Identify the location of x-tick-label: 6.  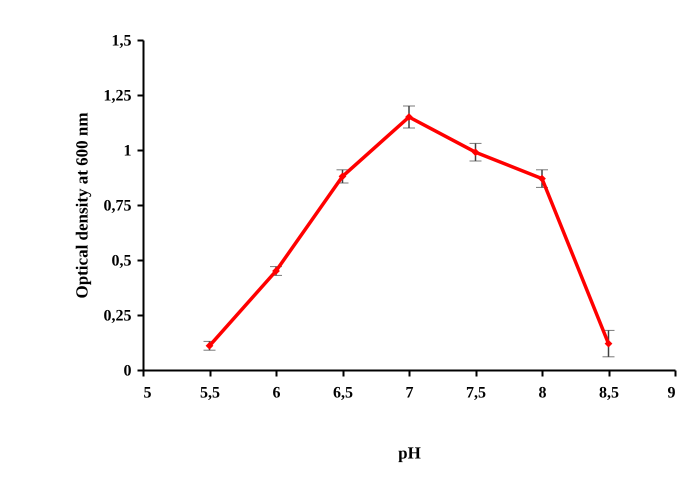
(276, 393).